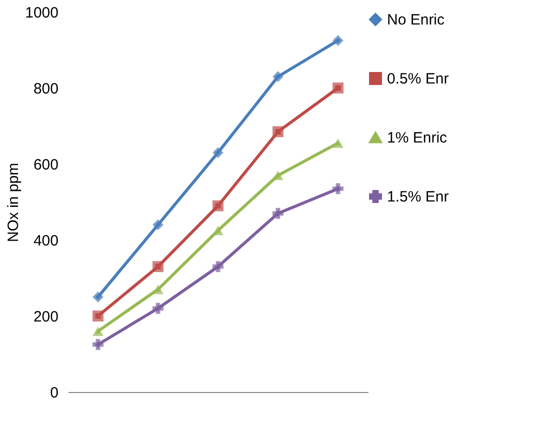  Describe the element at coordinates (41, 13) in the screenshot. I see `y-tick-label: 1000` at that location.